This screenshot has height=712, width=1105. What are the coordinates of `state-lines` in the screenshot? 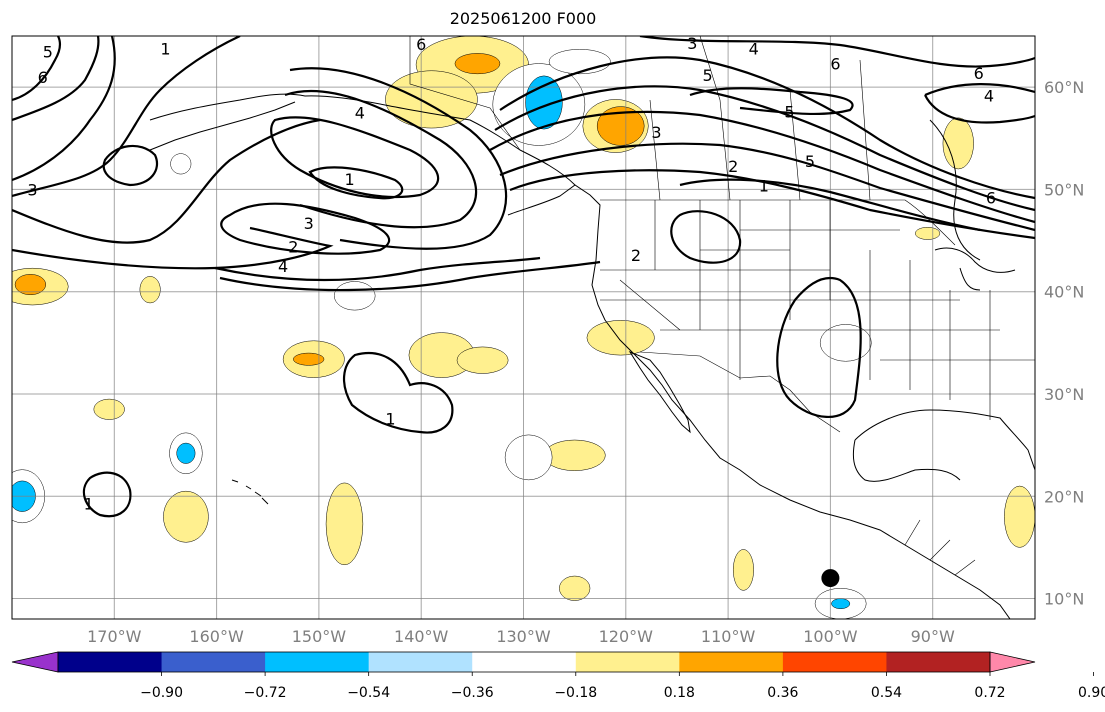 It's located at (817, 310).